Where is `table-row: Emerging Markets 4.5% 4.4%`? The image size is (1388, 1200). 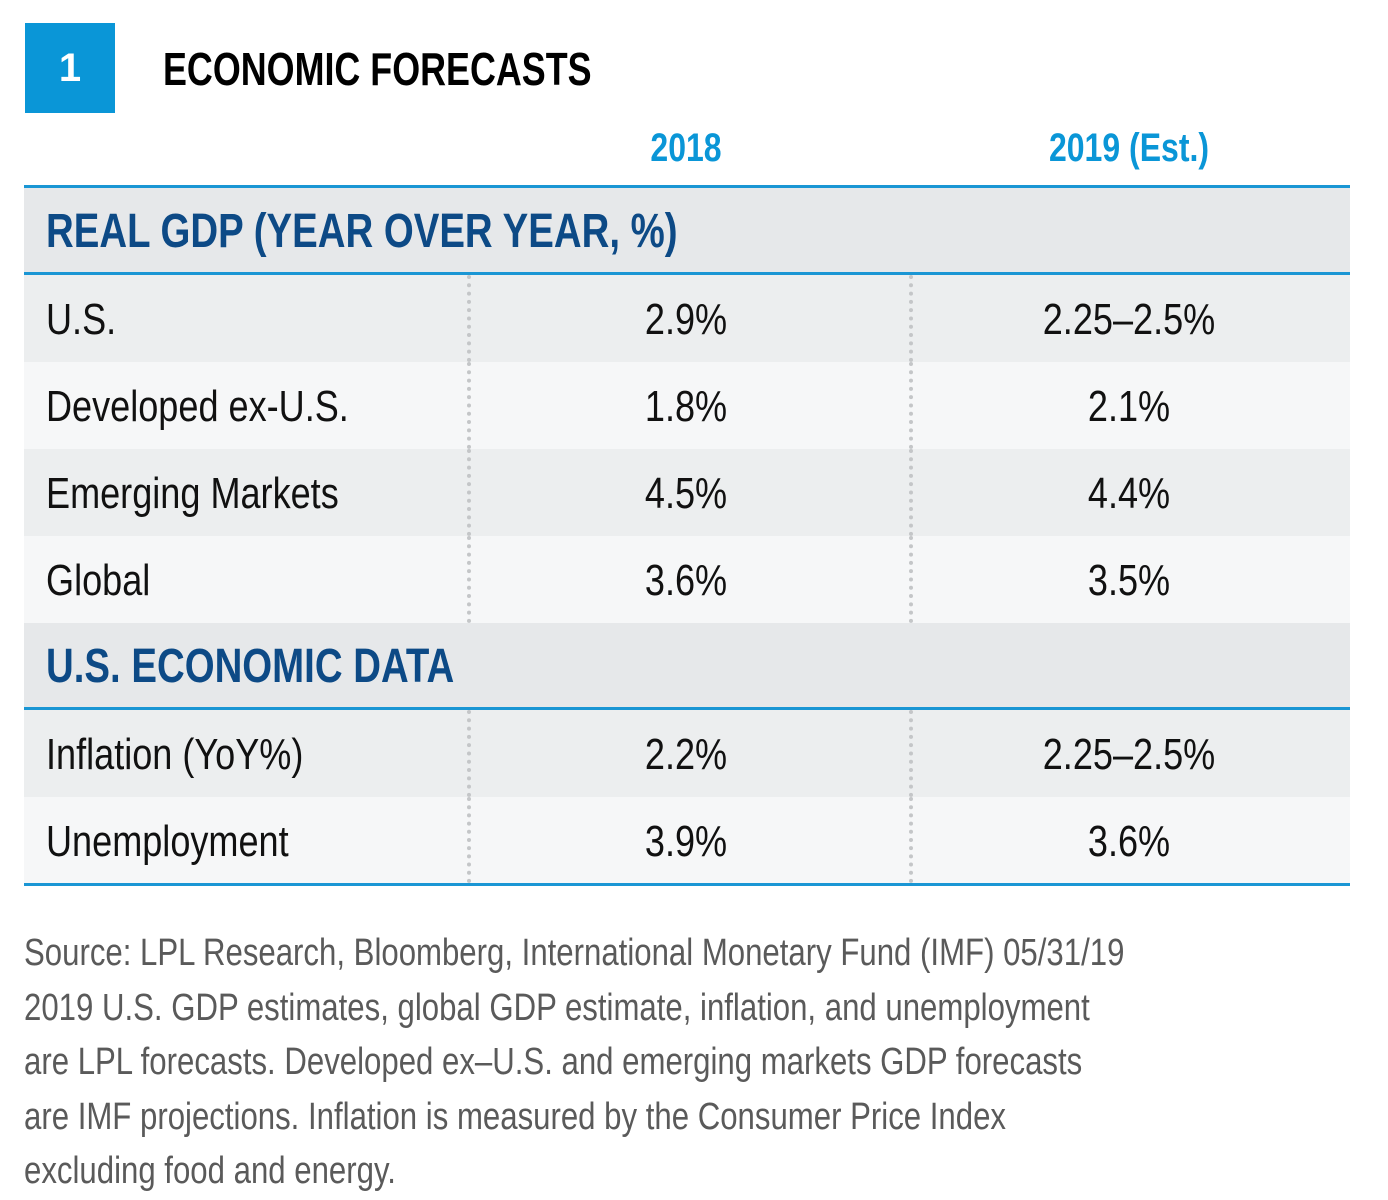
table-row: Emerging Markets 4.5% 4.4% is located at coordinates (687, 492).